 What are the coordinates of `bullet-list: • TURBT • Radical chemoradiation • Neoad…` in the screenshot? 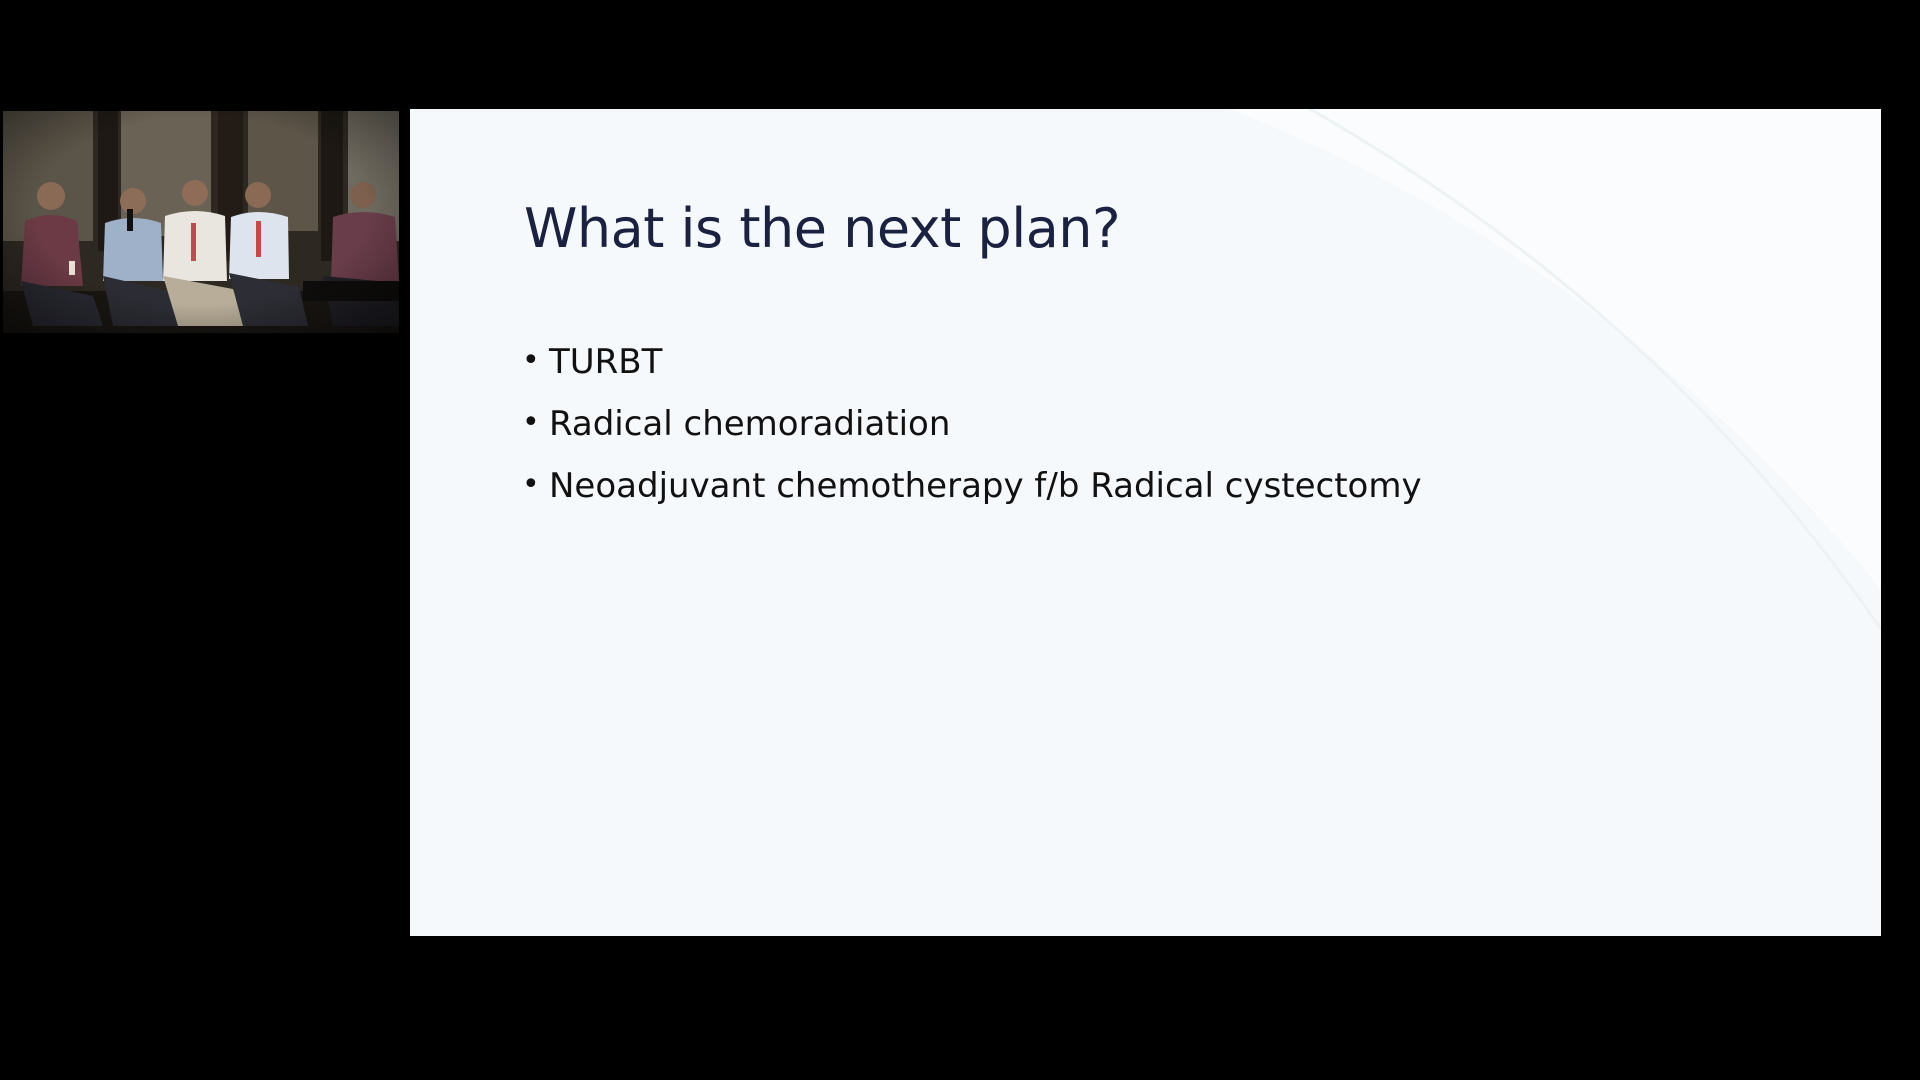 It's located at (972, 424).